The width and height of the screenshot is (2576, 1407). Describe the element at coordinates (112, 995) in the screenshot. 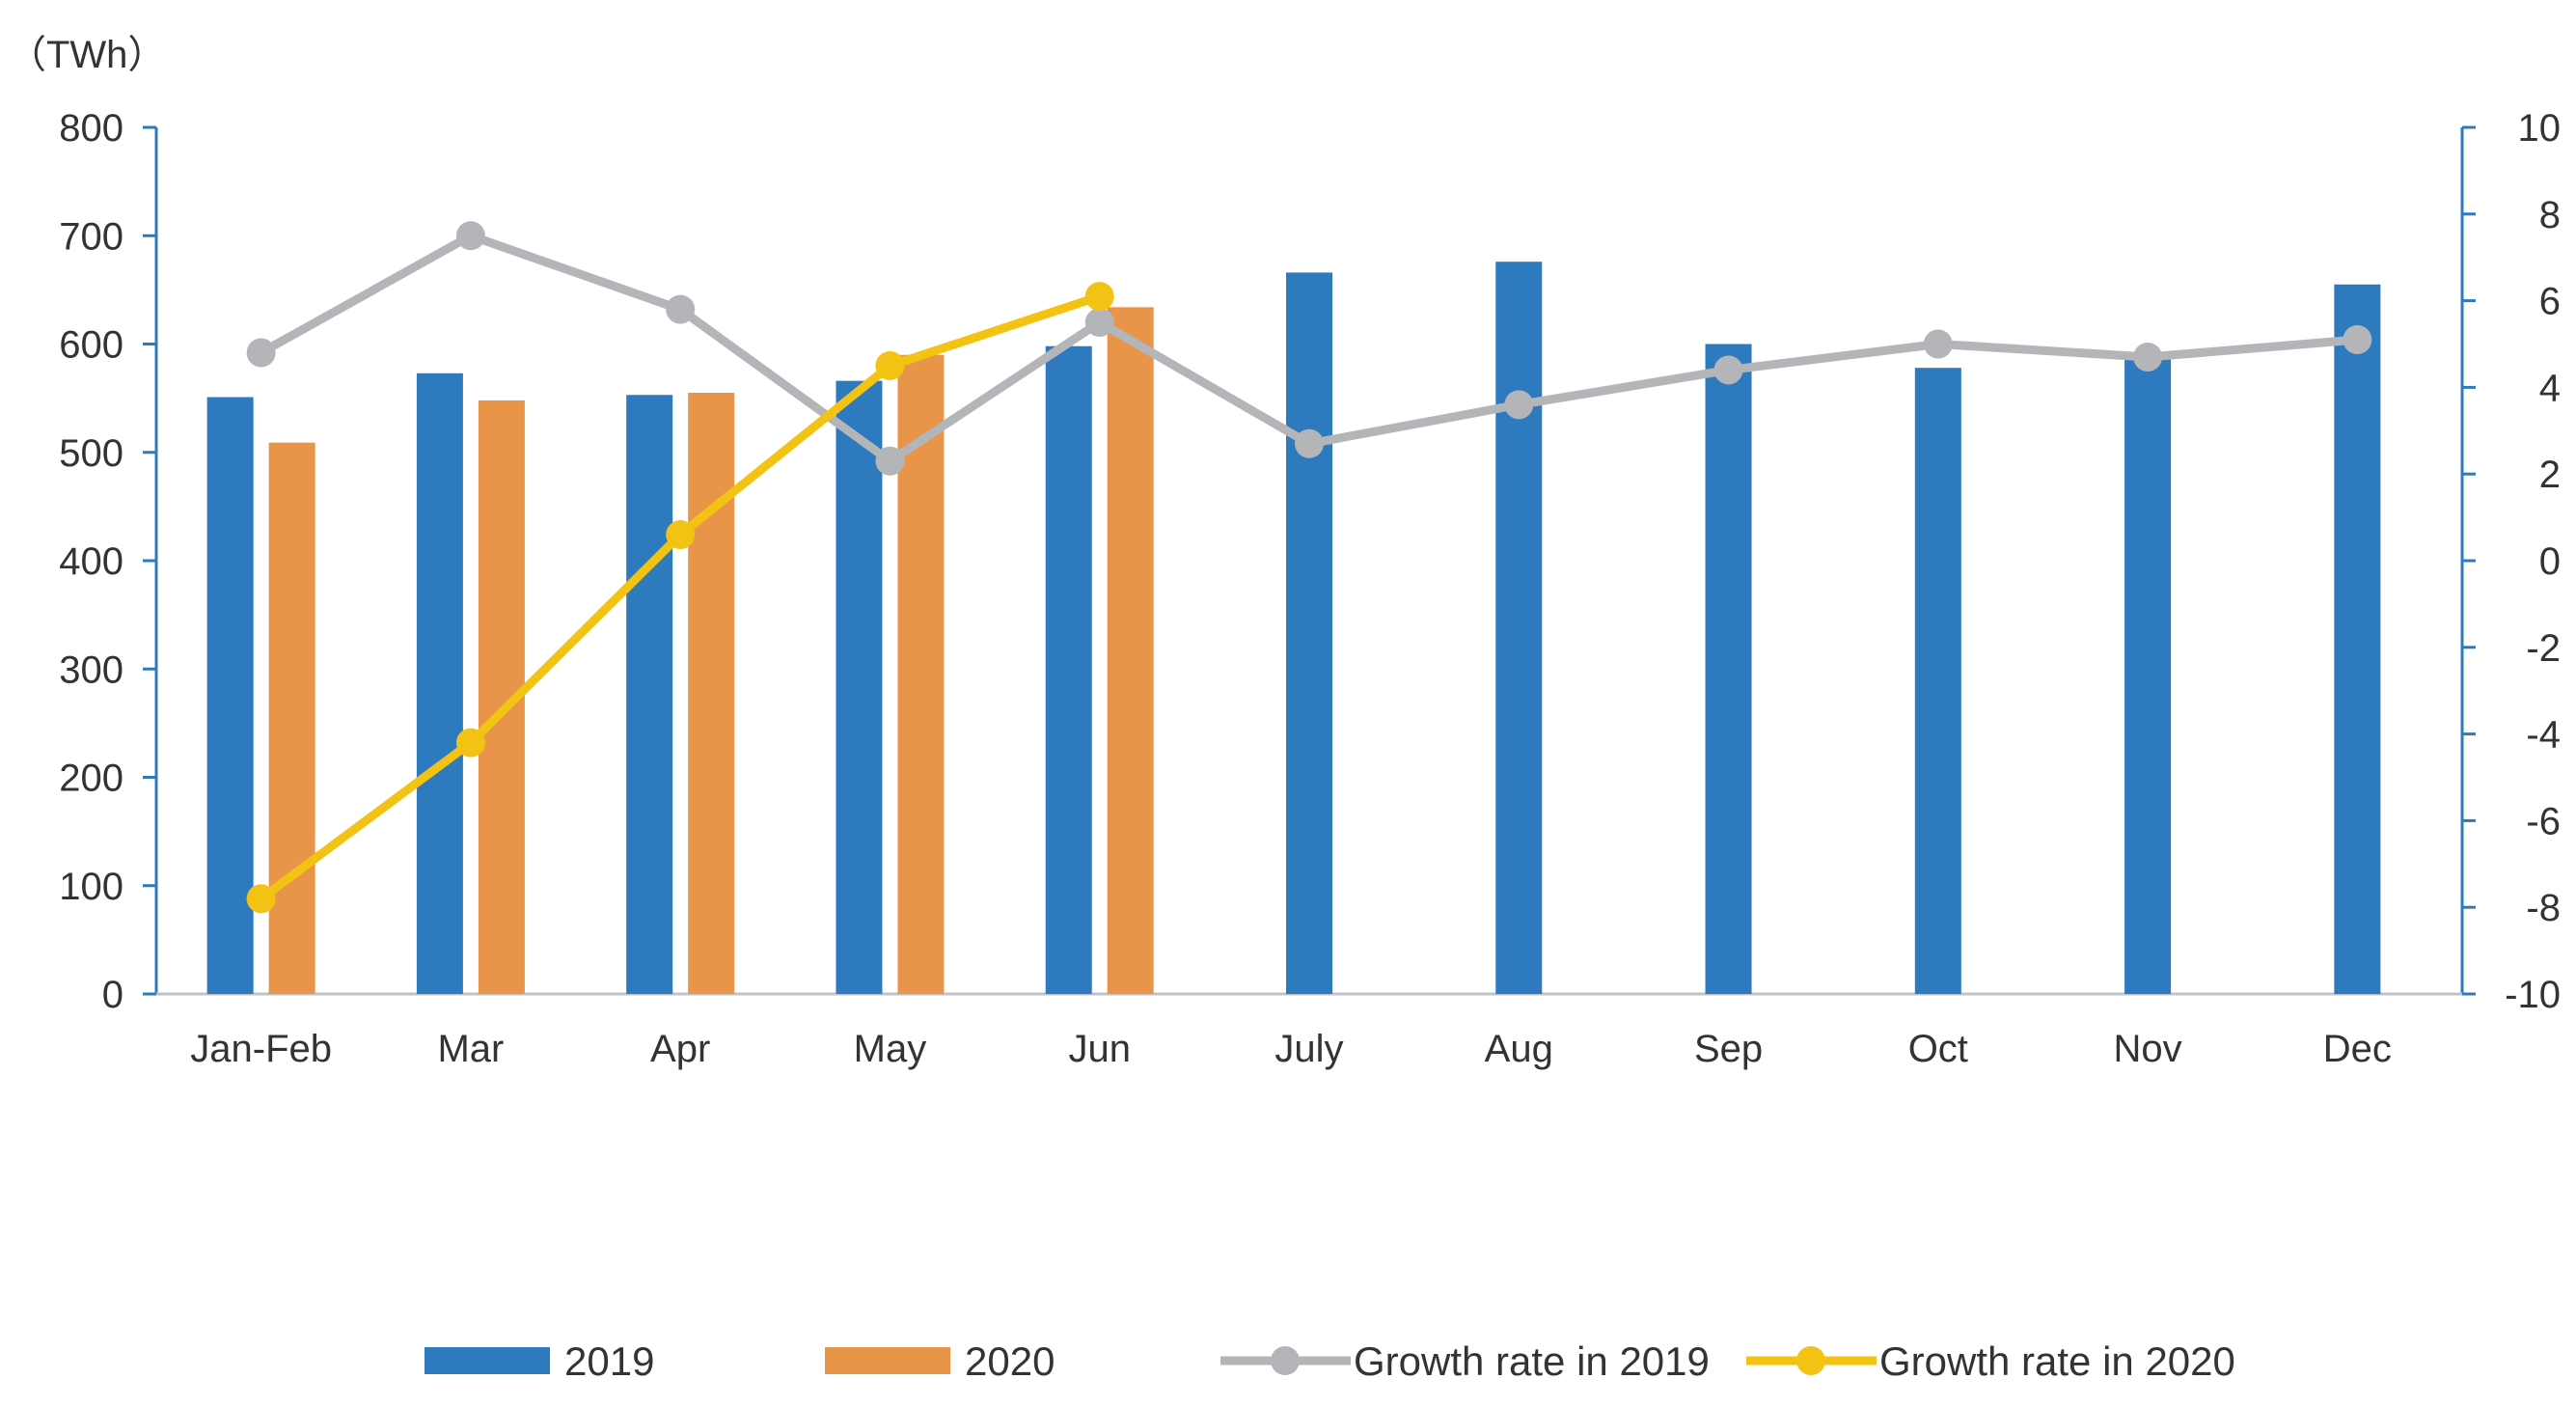

I see `left-tick-label: 0` at that location.